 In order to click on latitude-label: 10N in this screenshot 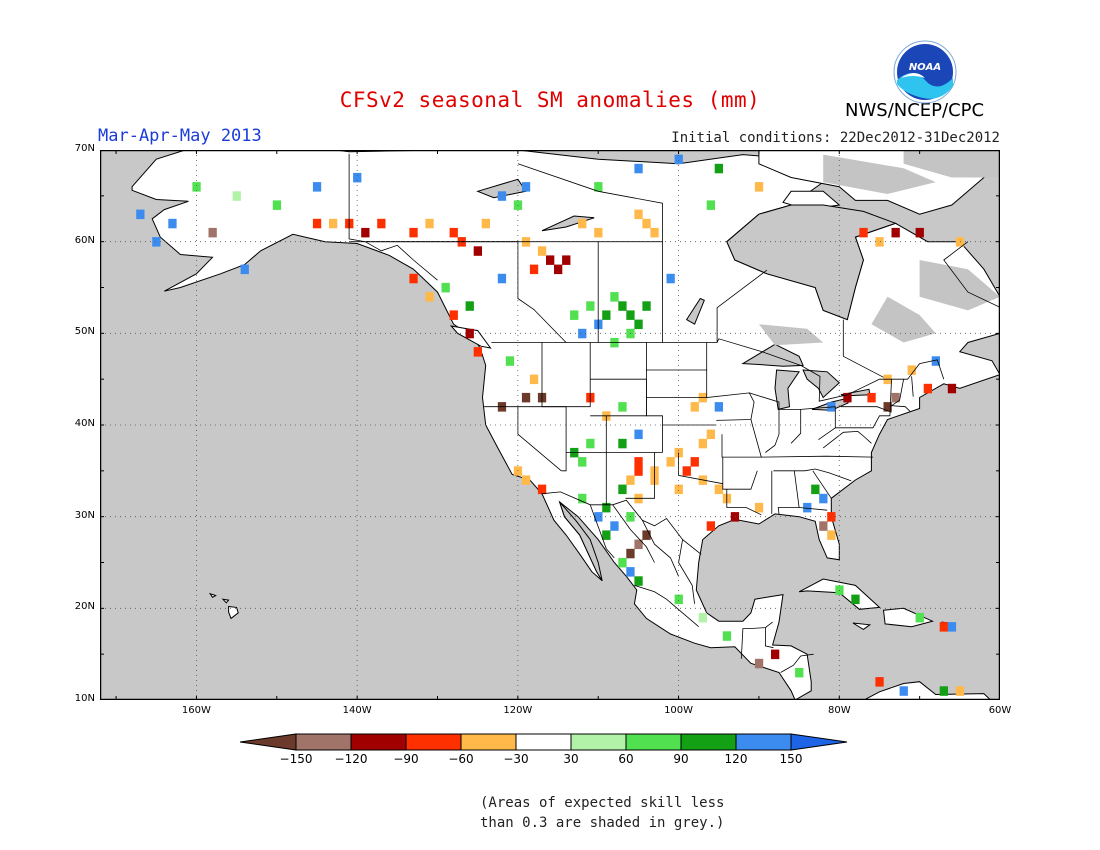, I will do `click(84, 698)`.